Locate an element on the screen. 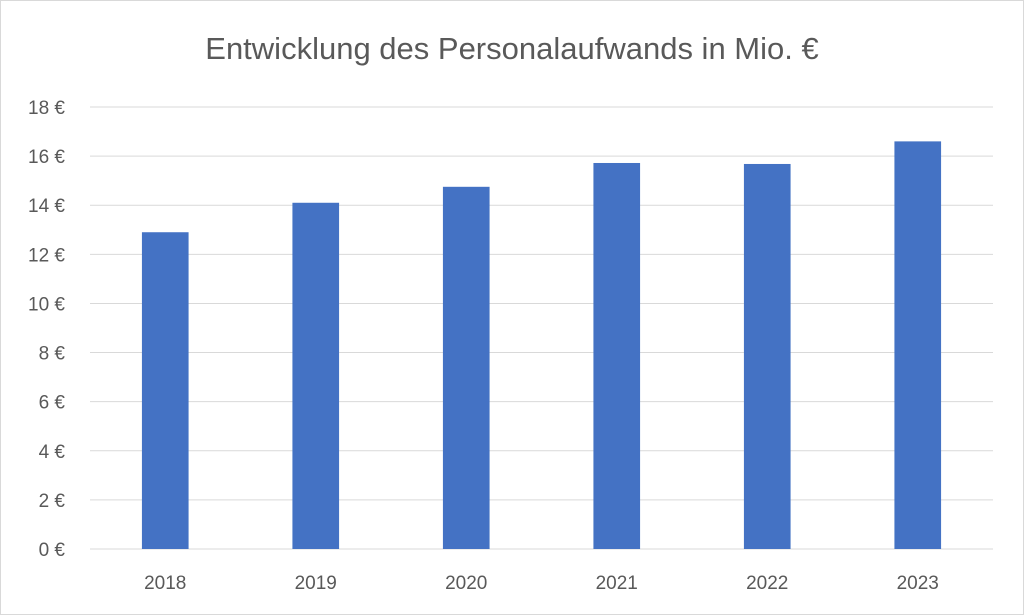 This screenshot has width=1024, height=615. y-tick-label: 6 € is located at coordinates (52, 403).